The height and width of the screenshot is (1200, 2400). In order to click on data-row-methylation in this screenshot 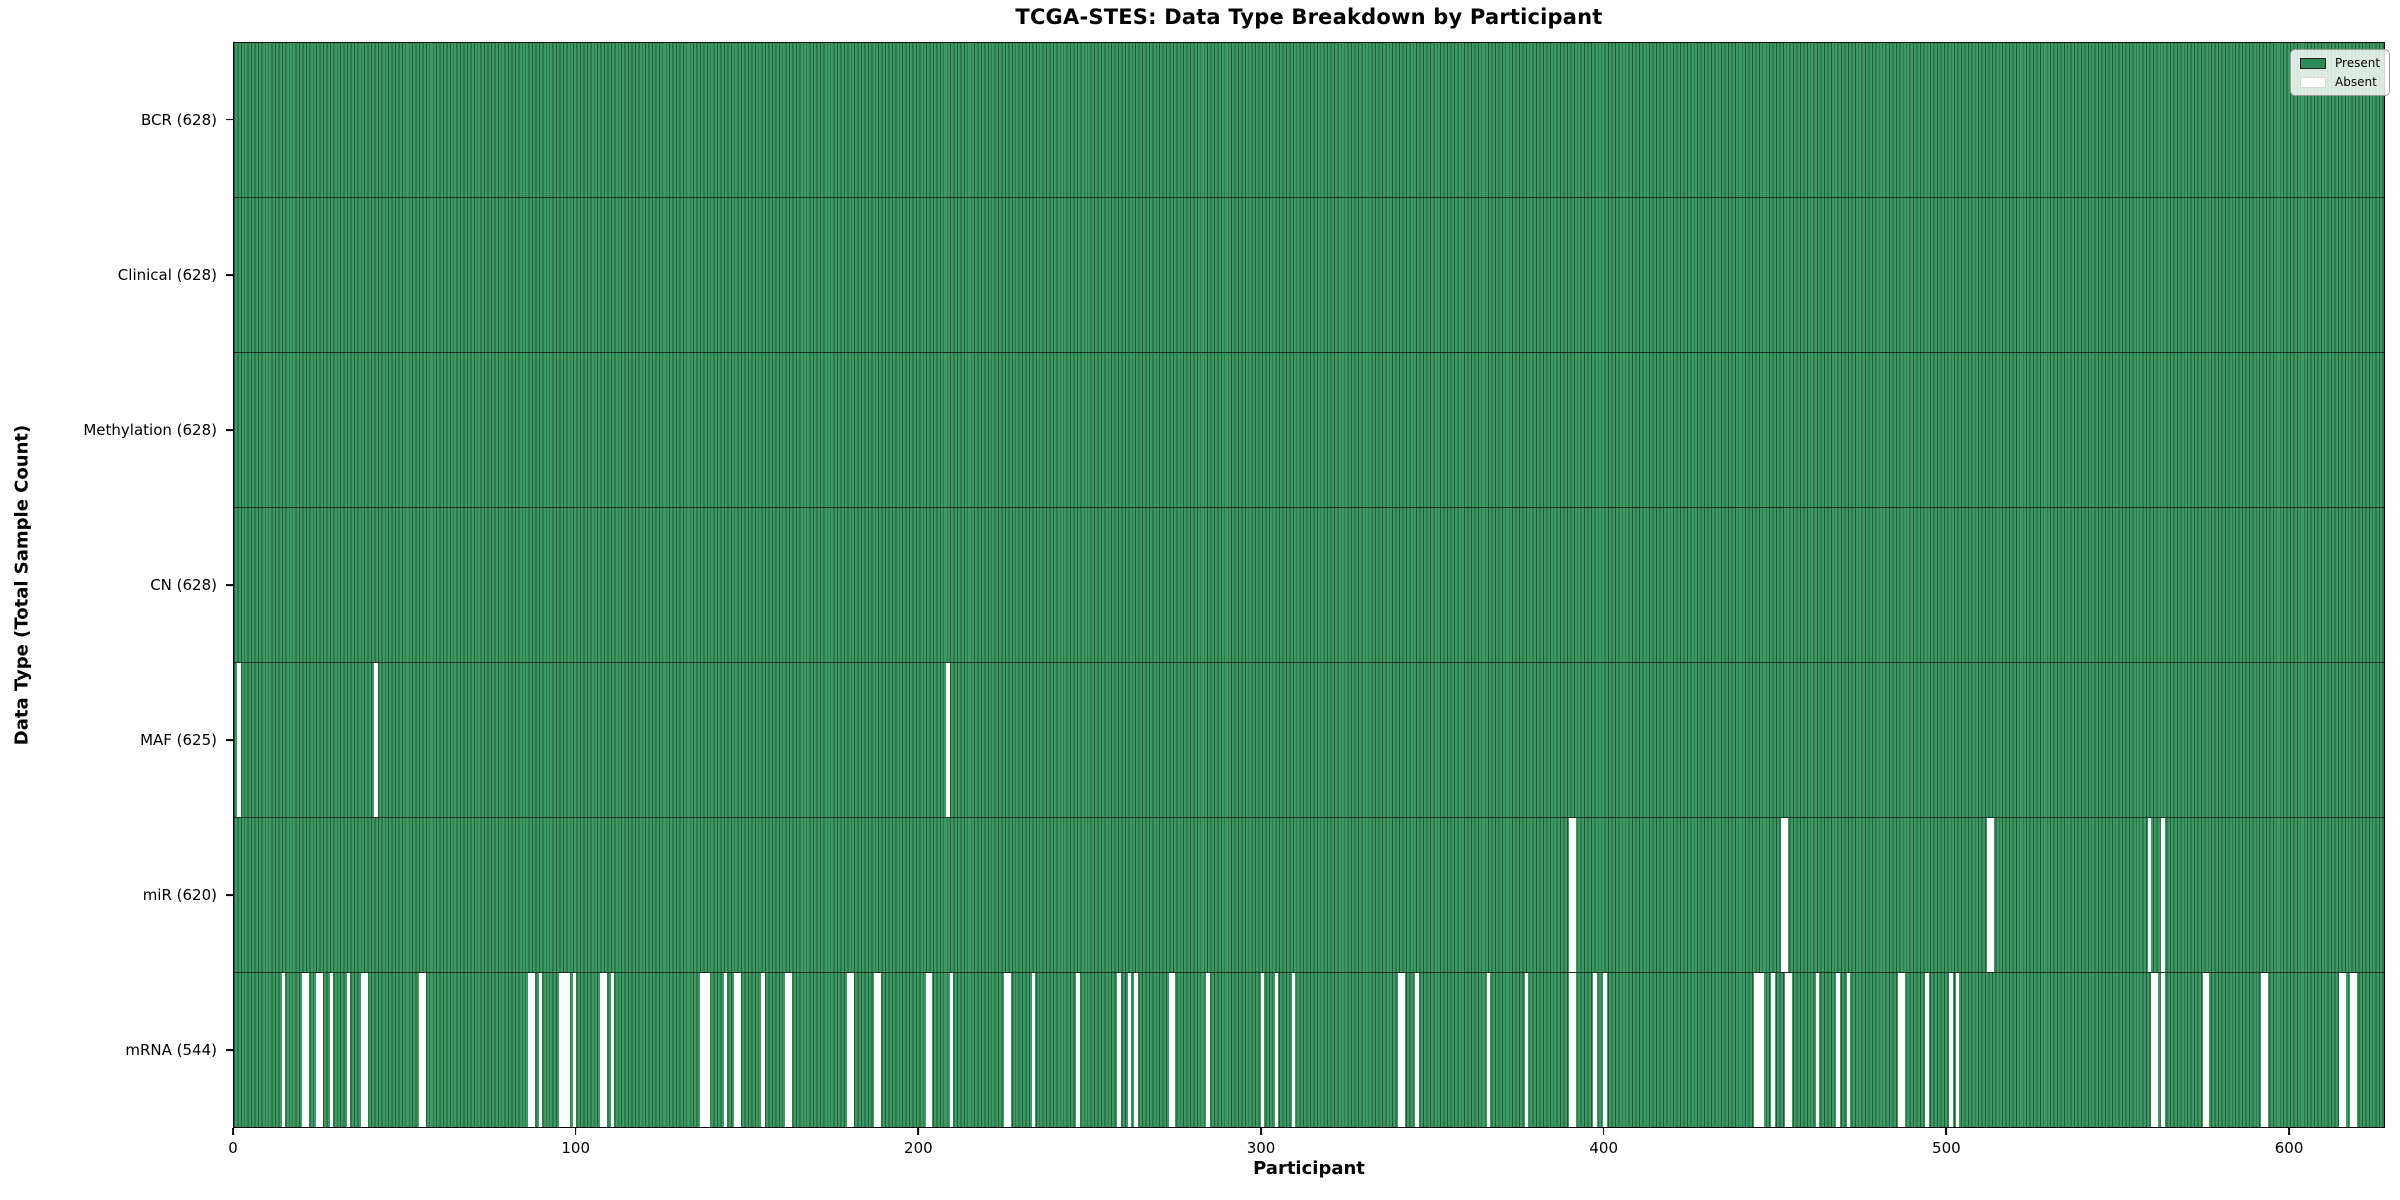, I will do `click(1309, 429)`.